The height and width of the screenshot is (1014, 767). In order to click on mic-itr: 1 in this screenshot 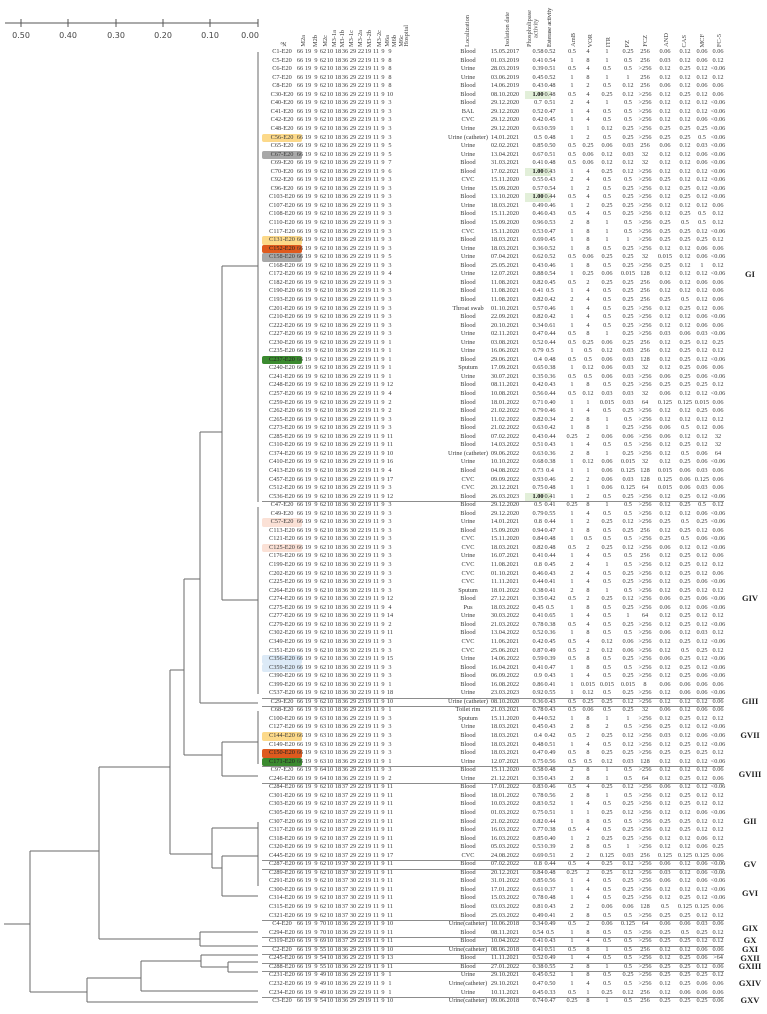, I will do `click(607, 428)`.